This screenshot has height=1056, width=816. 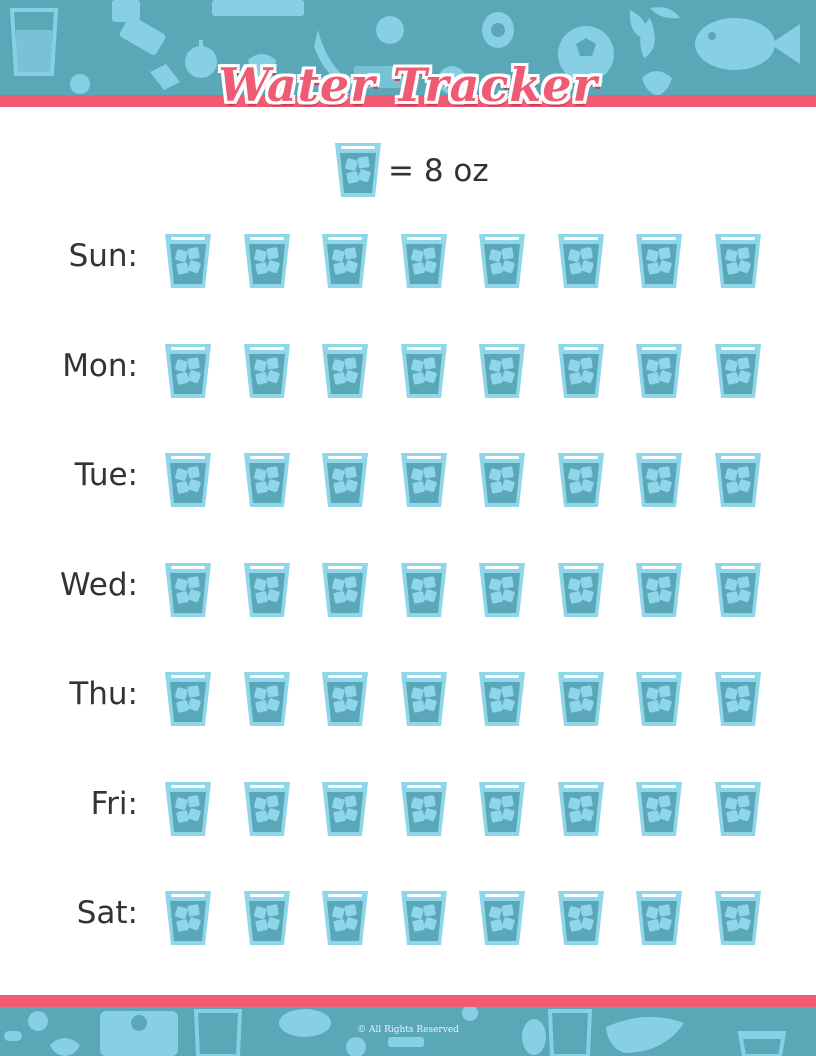 I want to click on day-label: Wed:, so click(x=98, y=584).